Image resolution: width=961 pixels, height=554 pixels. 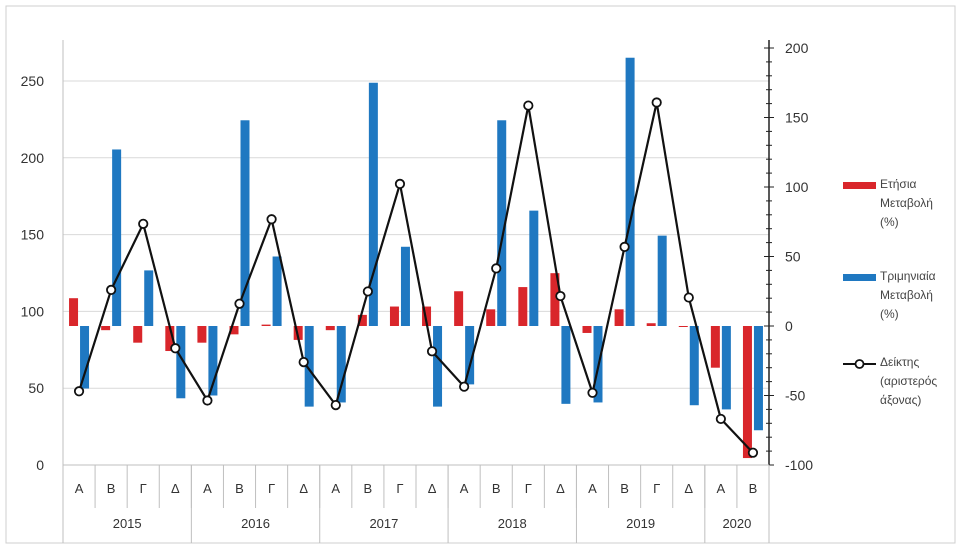 I want to click on left-tick-label: 100, so click(x=33, y=311).